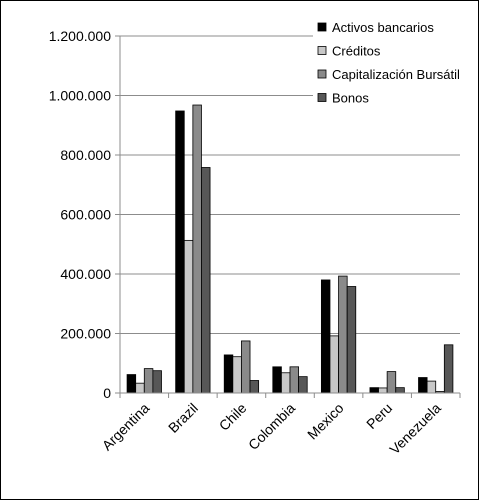 This screenshot has height=500, width=479. What do you see at coordinates (322, 27) in the screenshot?
I see `legend-swatch-activos-bancarios` at bounding box center [322, 27].